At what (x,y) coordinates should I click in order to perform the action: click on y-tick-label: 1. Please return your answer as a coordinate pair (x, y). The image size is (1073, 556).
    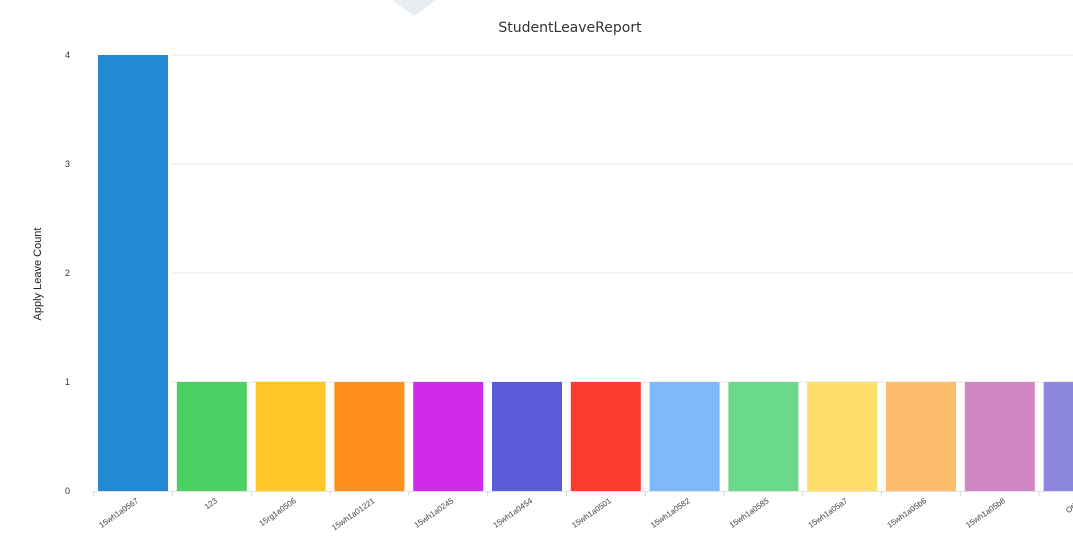
    Looking at the image, I should click on (67, 382).